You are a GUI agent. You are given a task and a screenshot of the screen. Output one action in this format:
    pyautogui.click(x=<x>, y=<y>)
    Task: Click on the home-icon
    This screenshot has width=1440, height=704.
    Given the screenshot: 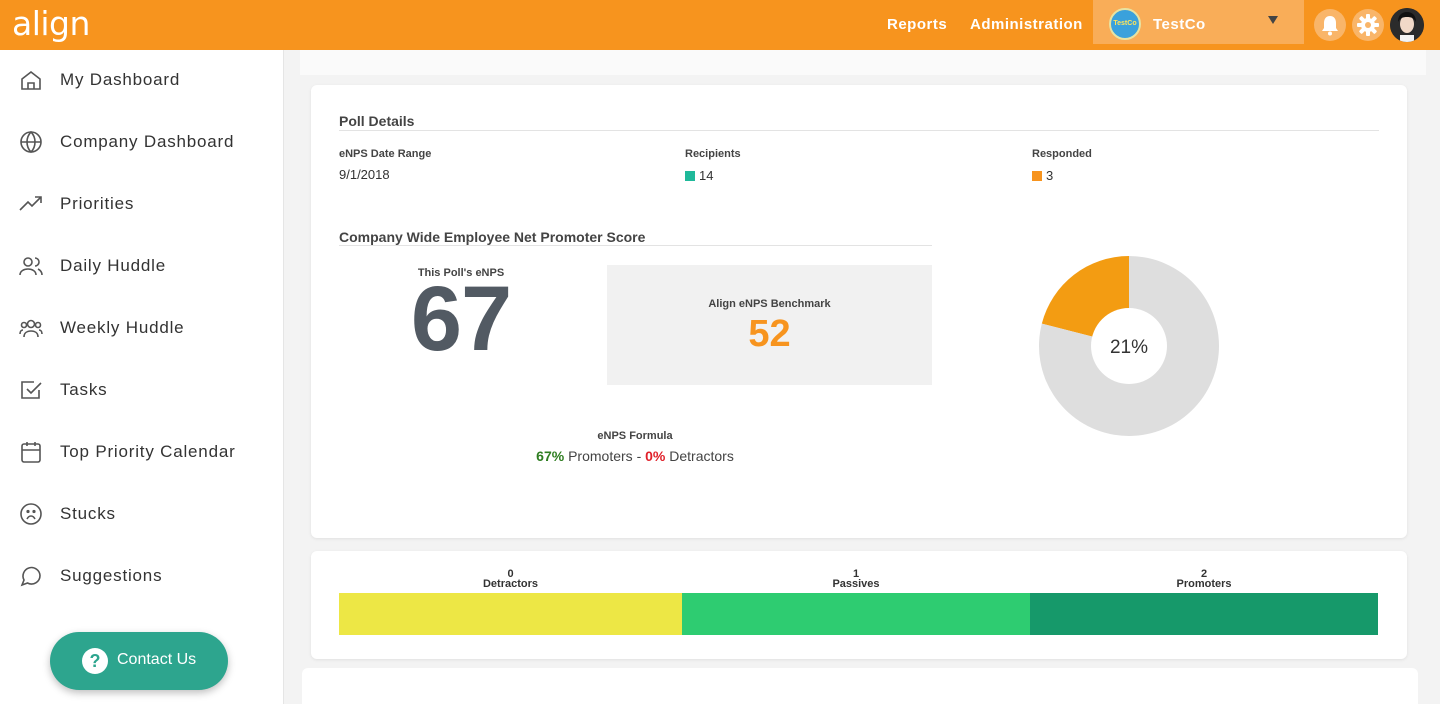 What is the action you would take?
    pyautogui.click(x=31, y=80)
    